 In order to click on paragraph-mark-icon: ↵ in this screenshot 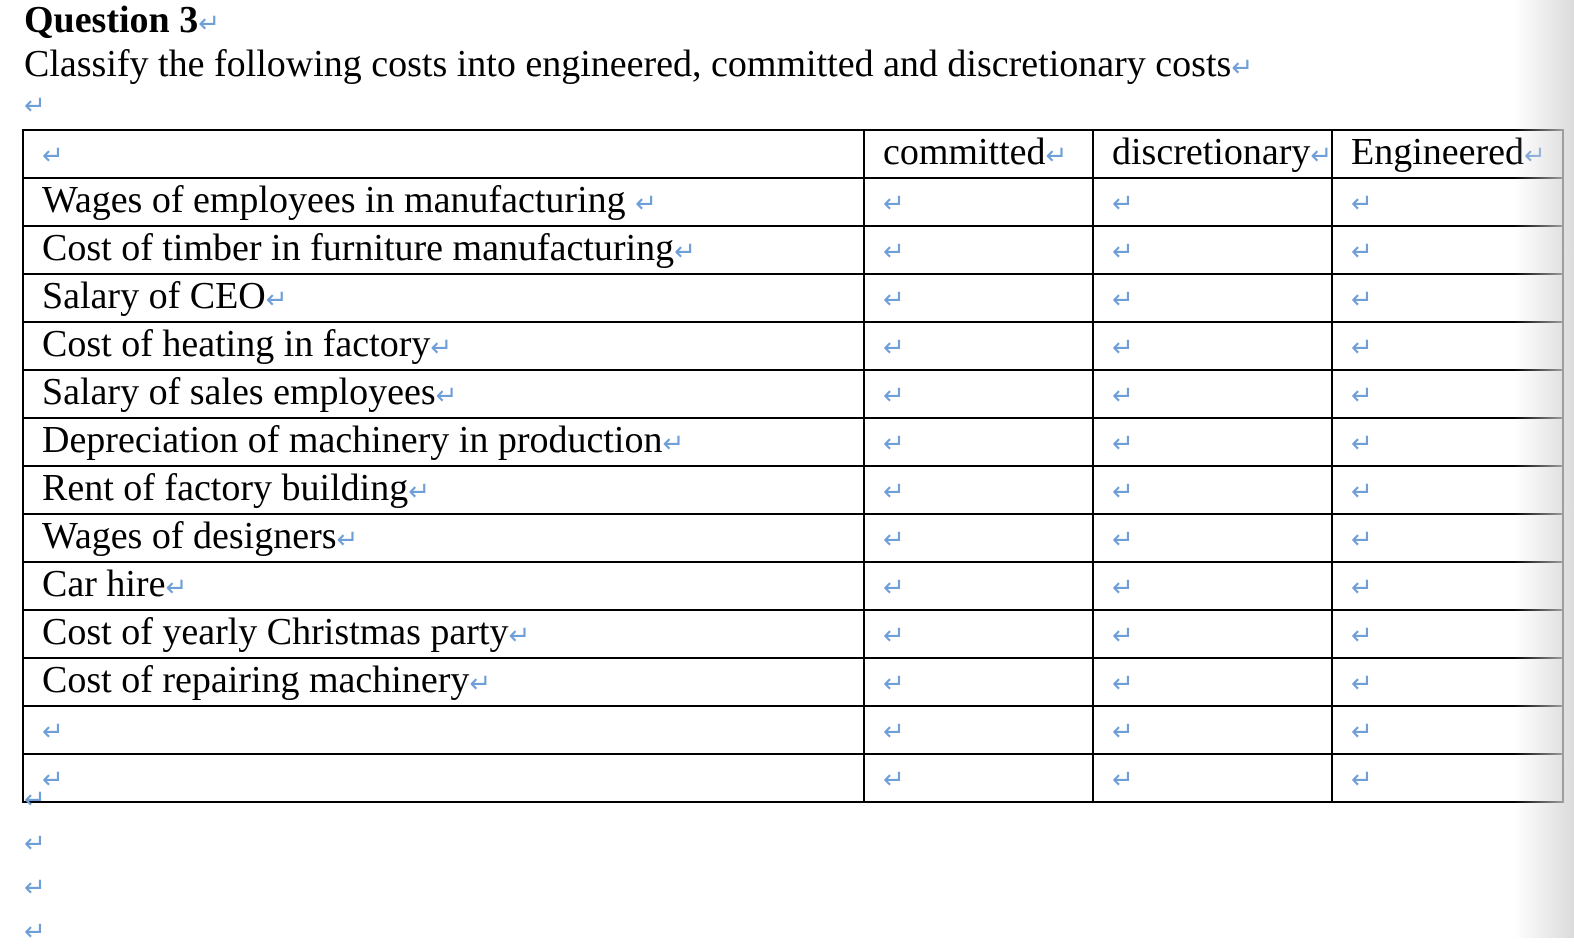, I will do `click(1242, 68)`.